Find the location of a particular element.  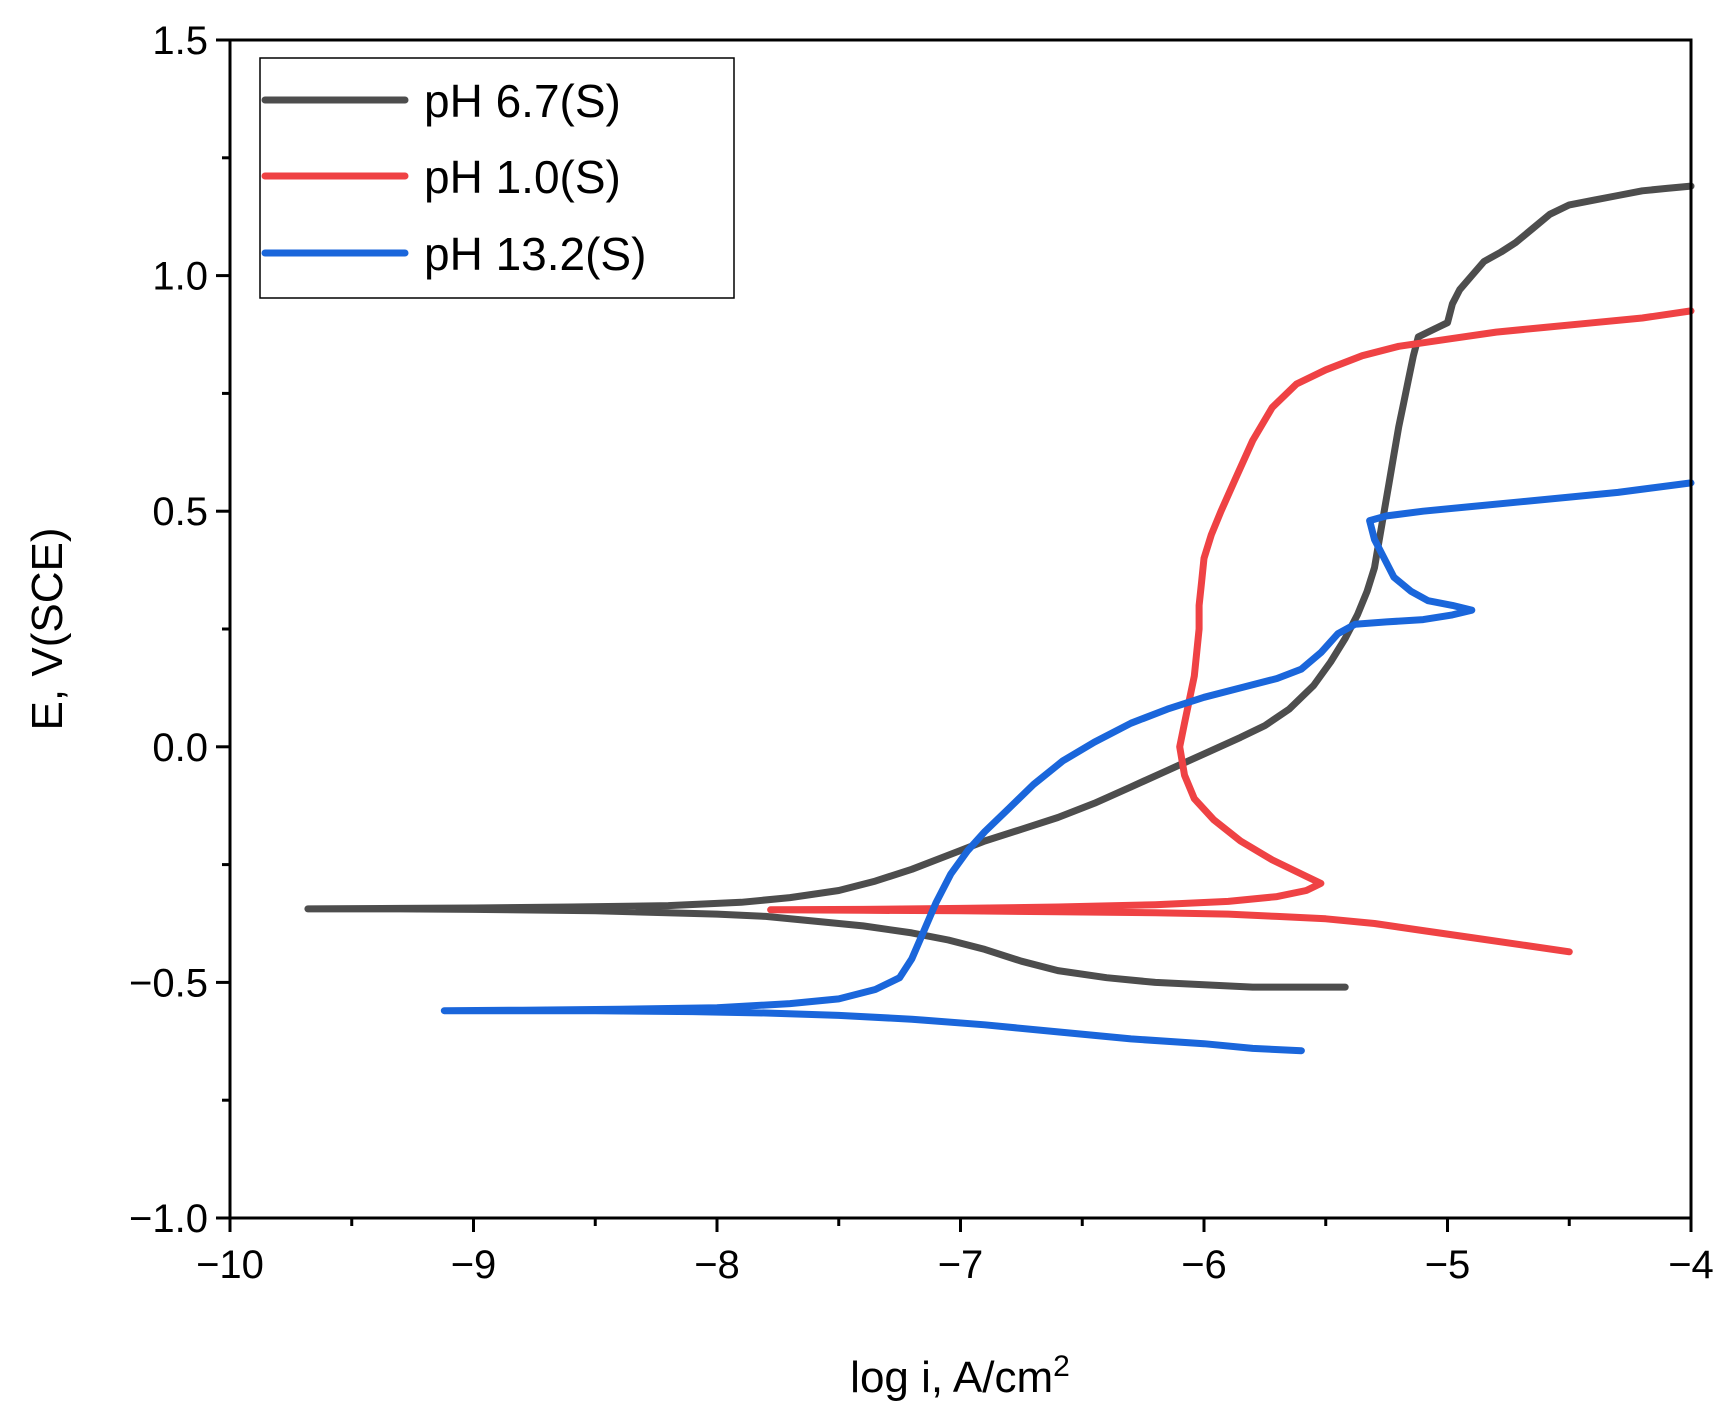

legend: pH 6.7(S) pH 1.0(S) pH 13.2(S) is located at coordinates (497, 178).